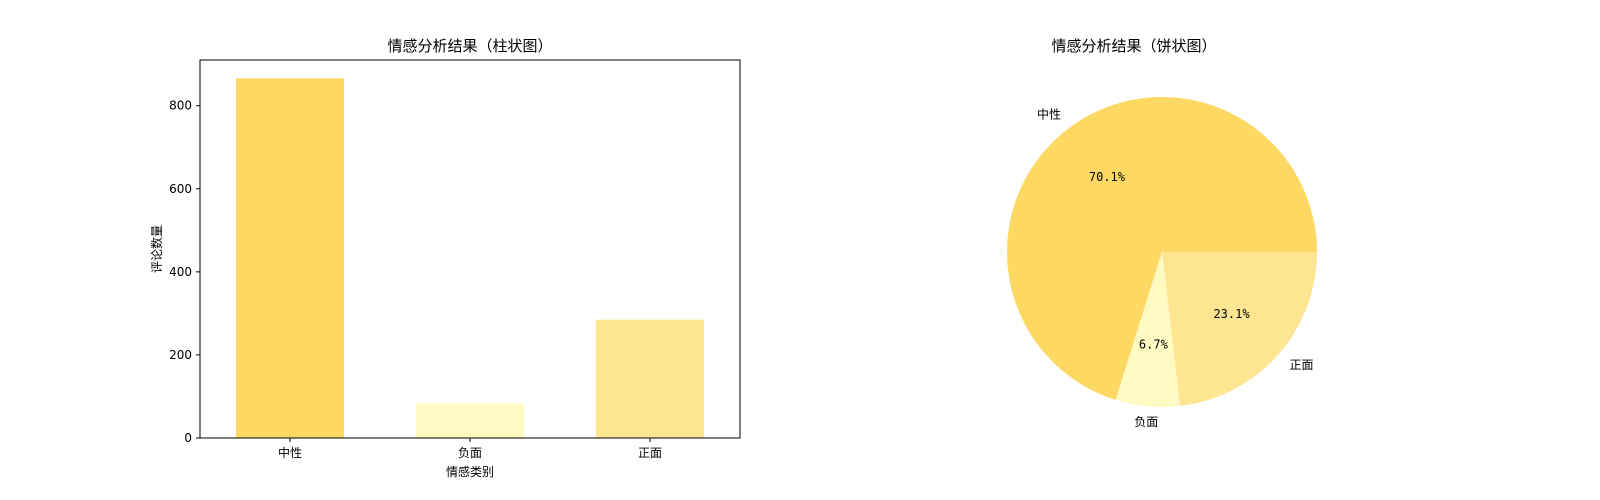 The image size is (1600, 500). I want to click on pie-slice-label: 中性, so click(1049, 114).